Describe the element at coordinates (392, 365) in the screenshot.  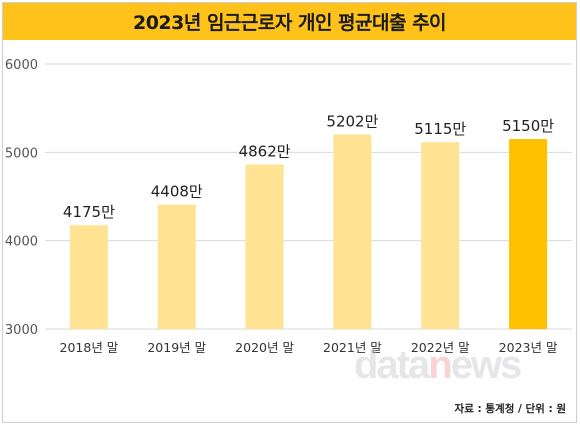
I see `watermark-main: data` at that location.